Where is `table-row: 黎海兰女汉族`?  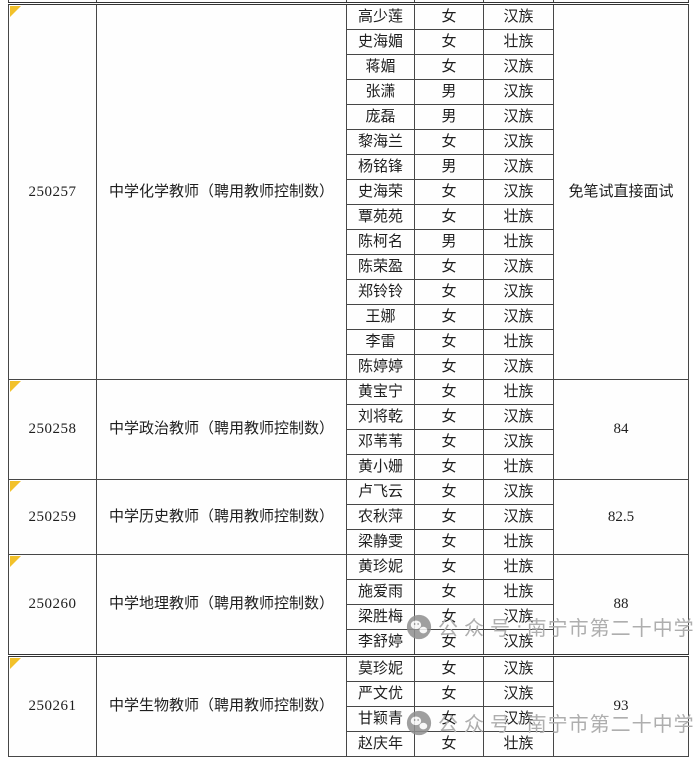 table-row: 黎海兰女汉族 is located at coordinates (349, 142).